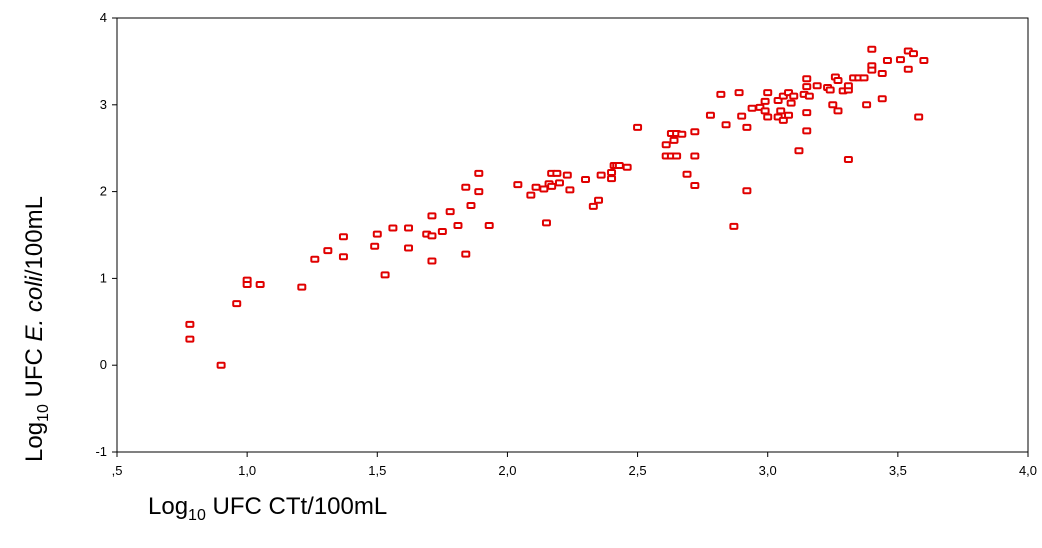 Image resolution: width=1042 pixels, height=548 pixels. Describe the element at coordinates (103, 277) in the screenshot. I see `y-tick-label: 1` at that location.